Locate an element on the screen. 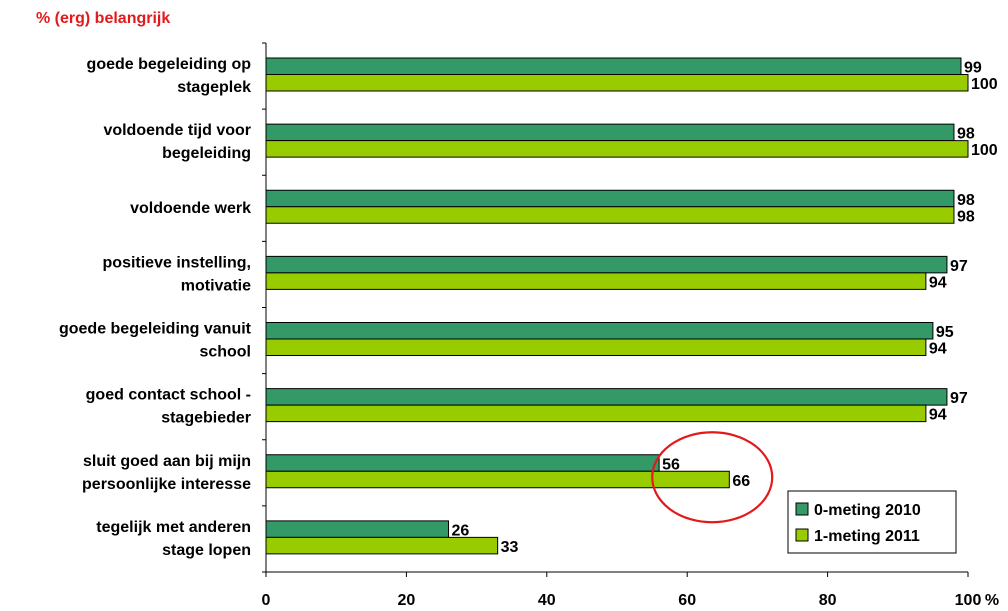 The height and width of the screenshot is (611, 1008). category-label: positieve instelling, is located at coordinates (177, 262).